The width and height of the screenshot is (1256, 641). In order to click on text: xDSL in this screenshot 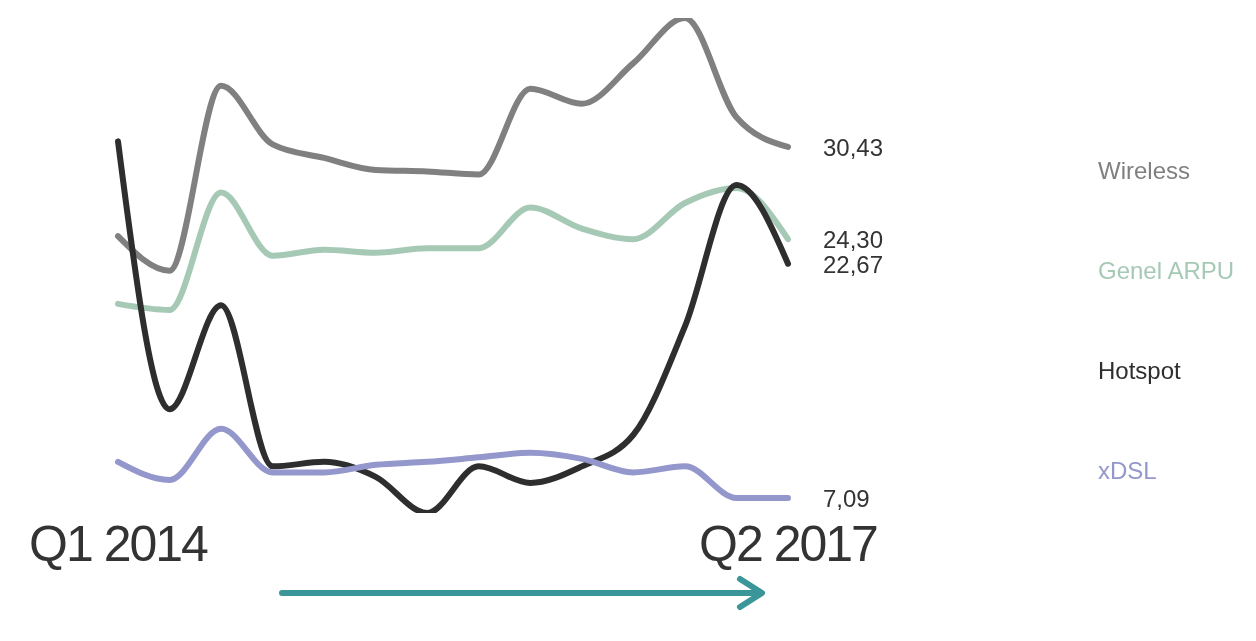, I will do `click(1128, 470)`.